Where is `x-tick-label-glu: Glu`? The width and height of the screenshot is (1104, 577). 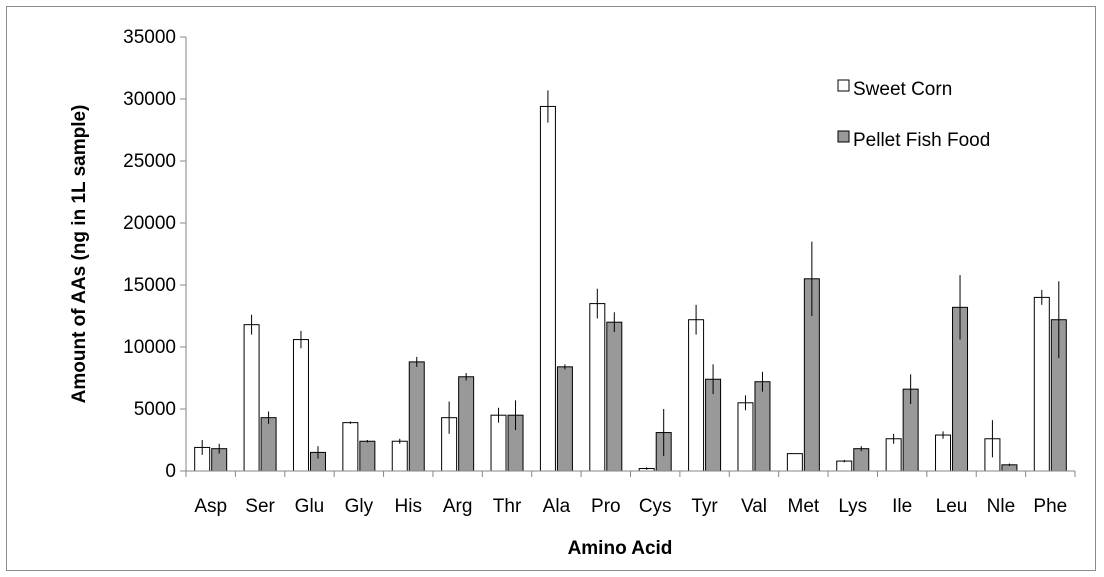
x-tick-label-glu: Glu is located at coordinates (310, 506).